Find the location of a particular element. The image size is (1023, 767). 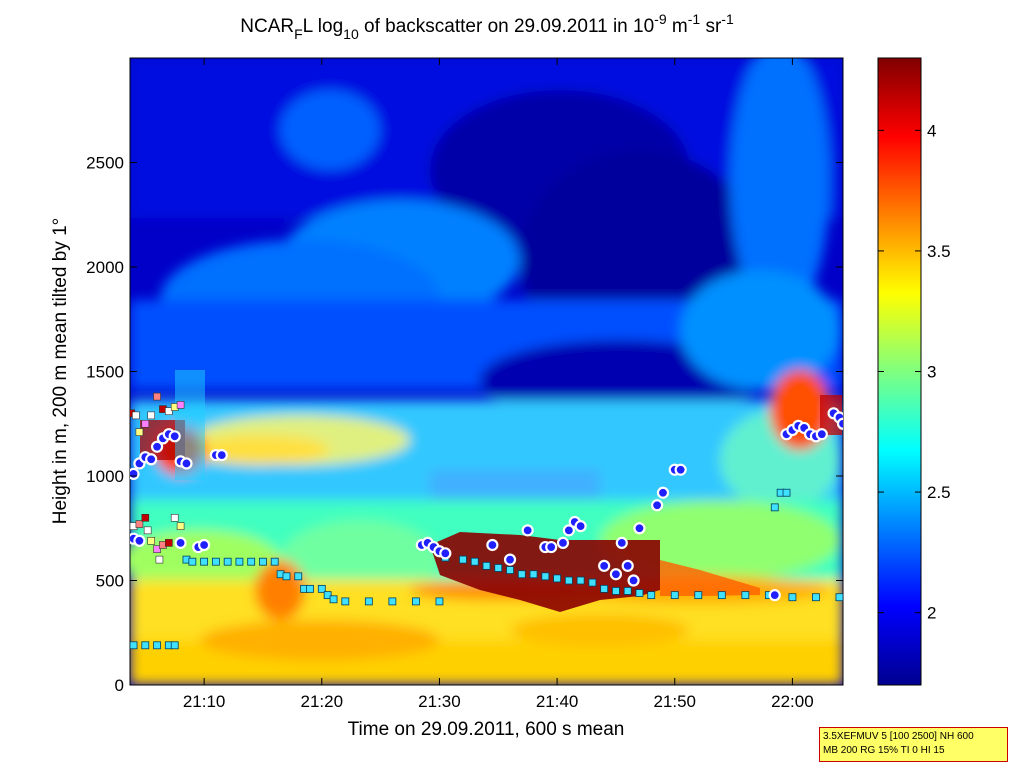

y-tick-label: 2000 is located at coordinates (105, 267).